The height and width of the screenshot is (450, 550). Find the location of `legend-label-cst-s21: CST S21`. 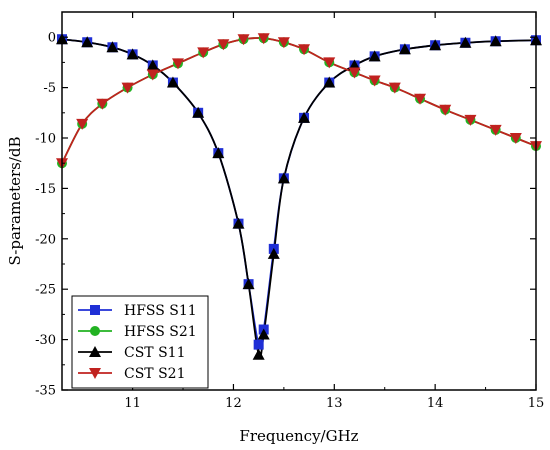

legend-label-cst-s21: CST S21 is located at coordinates (155, 374).